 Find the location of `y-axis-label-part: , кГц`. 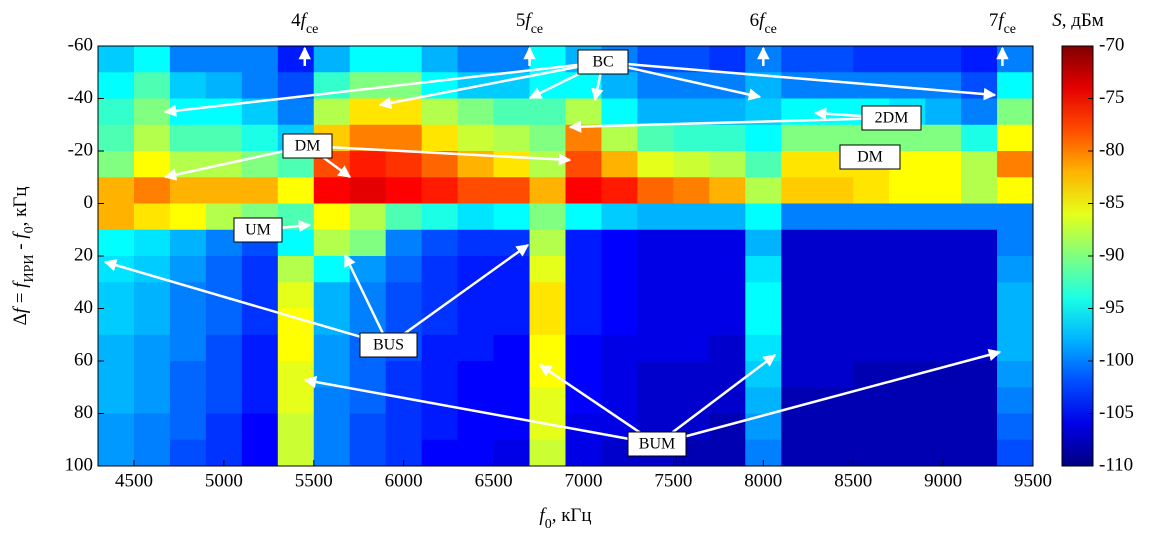

y-axis-label-part: , кГц is located at coordinates (20, 206).